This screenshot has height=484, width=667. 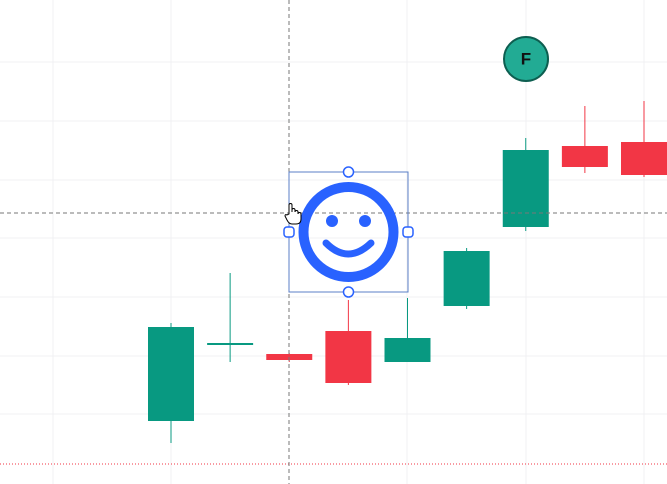 What do you see at coordinates (348, 248) in the screenshot?
I see `smiley-mouth` at bounding box center [348, 248].